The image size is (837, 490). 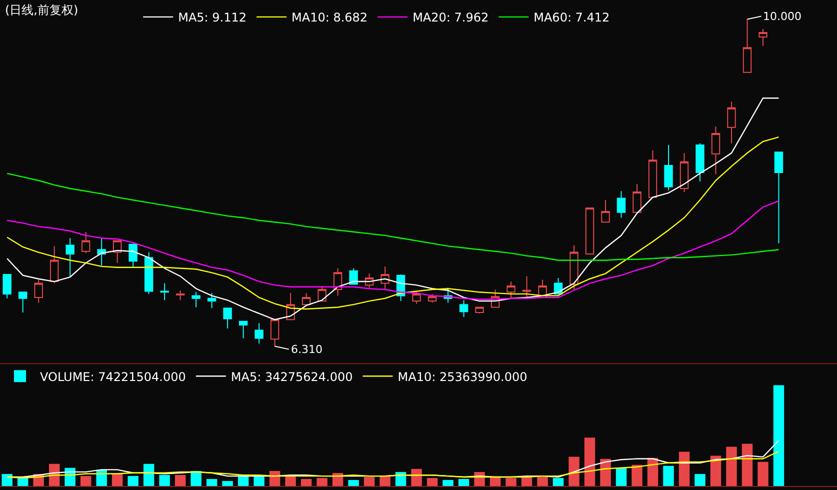 I want to click on legend-label: MA10: 8.682, so click(x=330, y=17).